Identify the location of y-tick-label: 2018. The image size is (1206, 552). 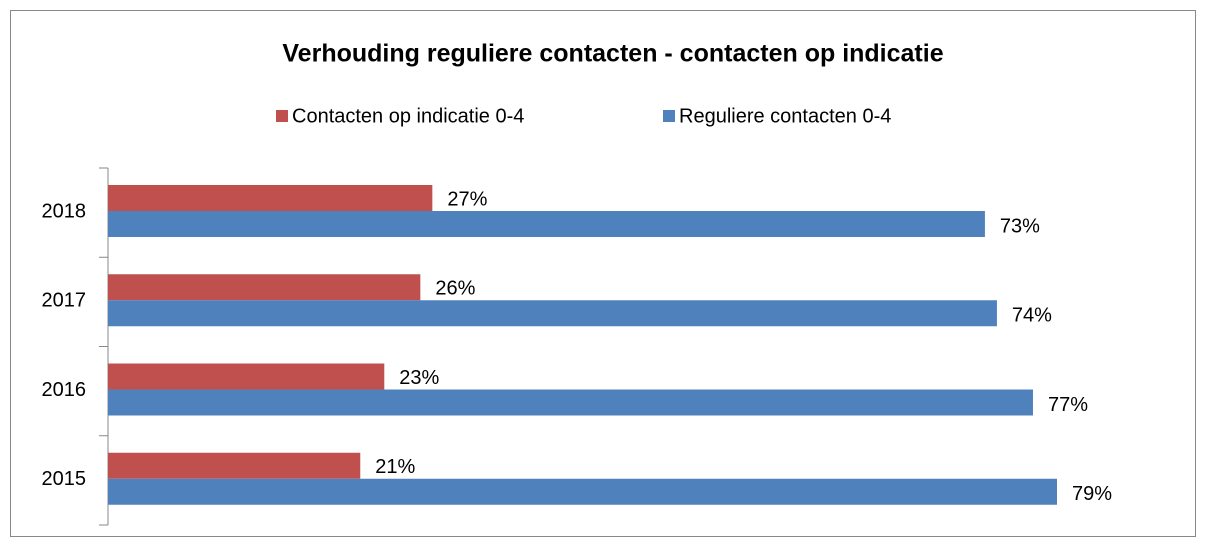
(64, 211).